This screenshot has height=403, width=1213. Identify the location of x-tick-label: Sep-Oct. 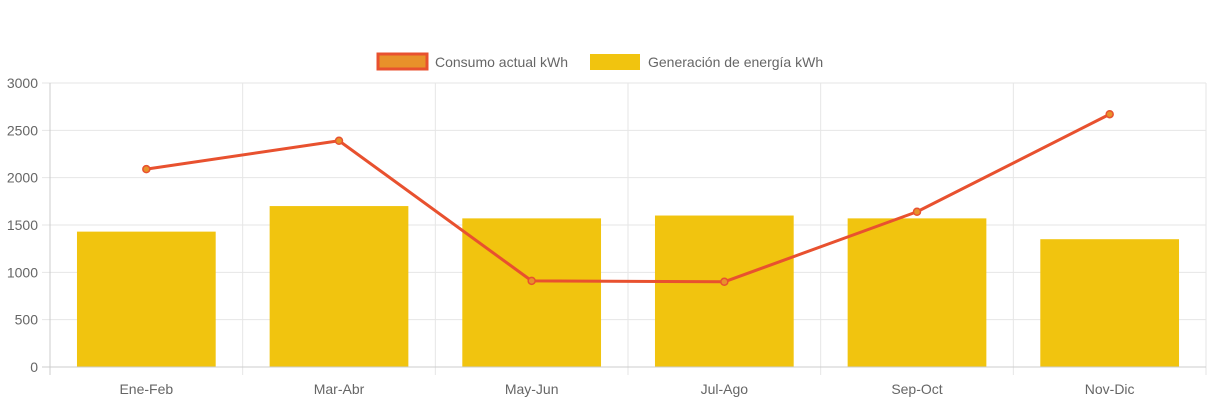
(916, 389).